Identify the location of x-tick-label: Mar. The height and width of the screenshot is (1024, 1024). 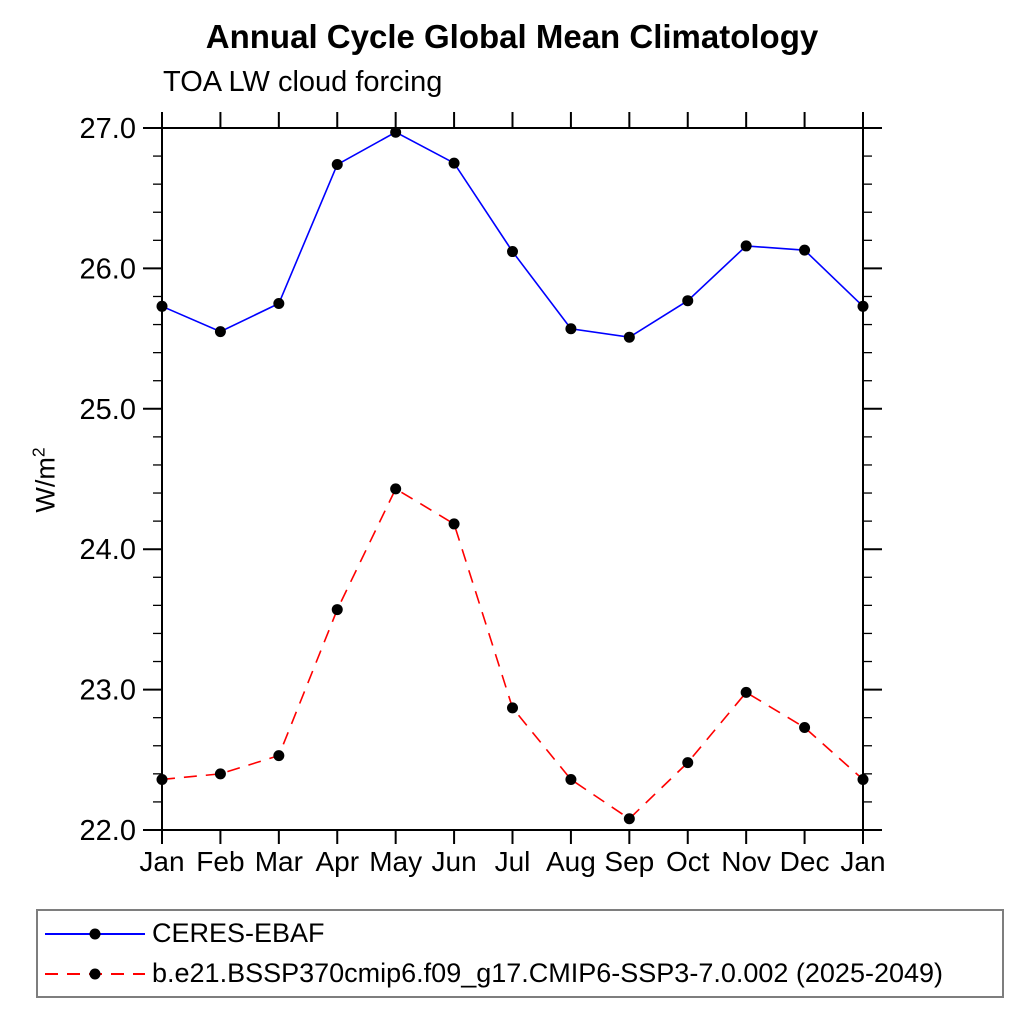
(279, 861).